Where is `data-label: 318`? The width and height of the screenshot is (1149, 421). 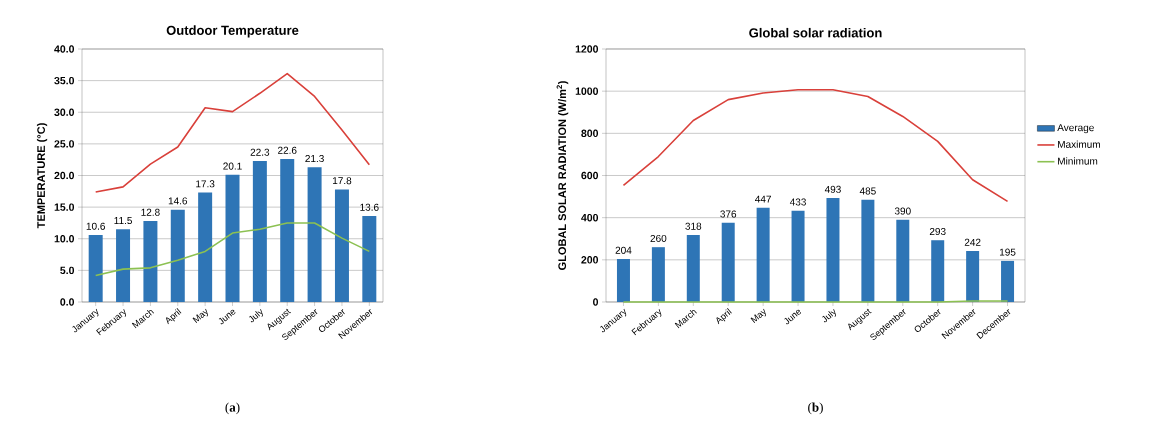
data-label: 318 is located at coordinates (693, 226).